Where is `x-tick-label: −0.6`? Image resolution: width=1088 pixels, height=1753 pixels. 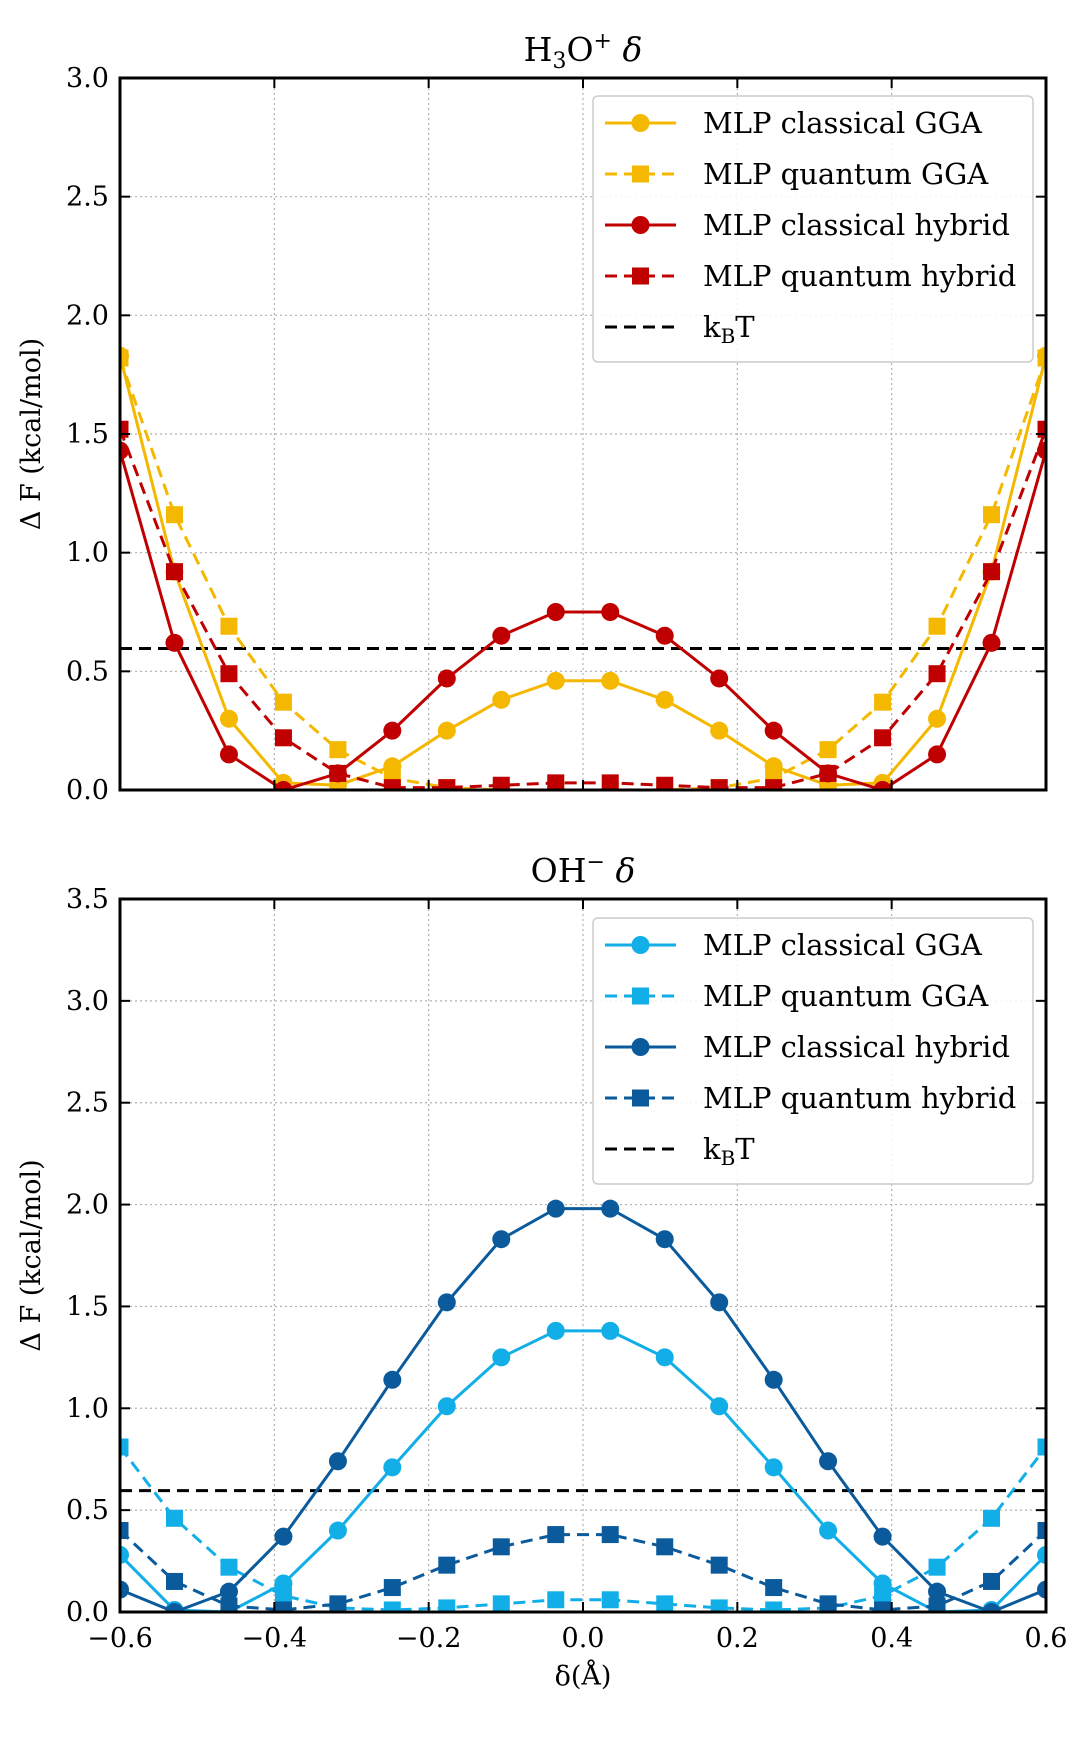
x-tick-label: −0.6 is located at coordinates (120, 1638).